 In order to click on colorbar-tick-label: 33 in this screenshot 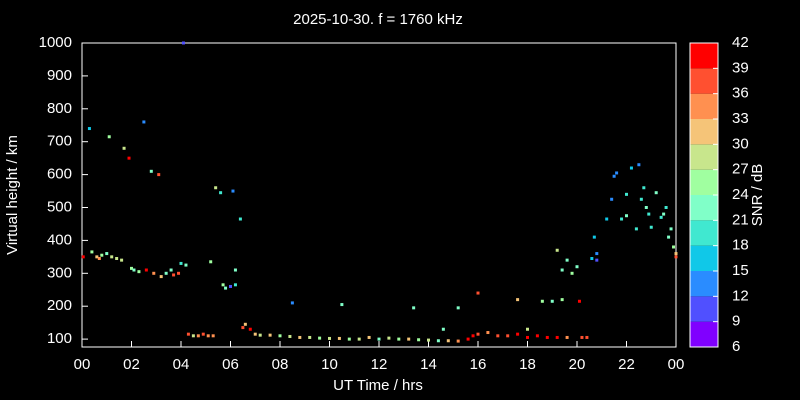, I will do `click(740, 118)`.